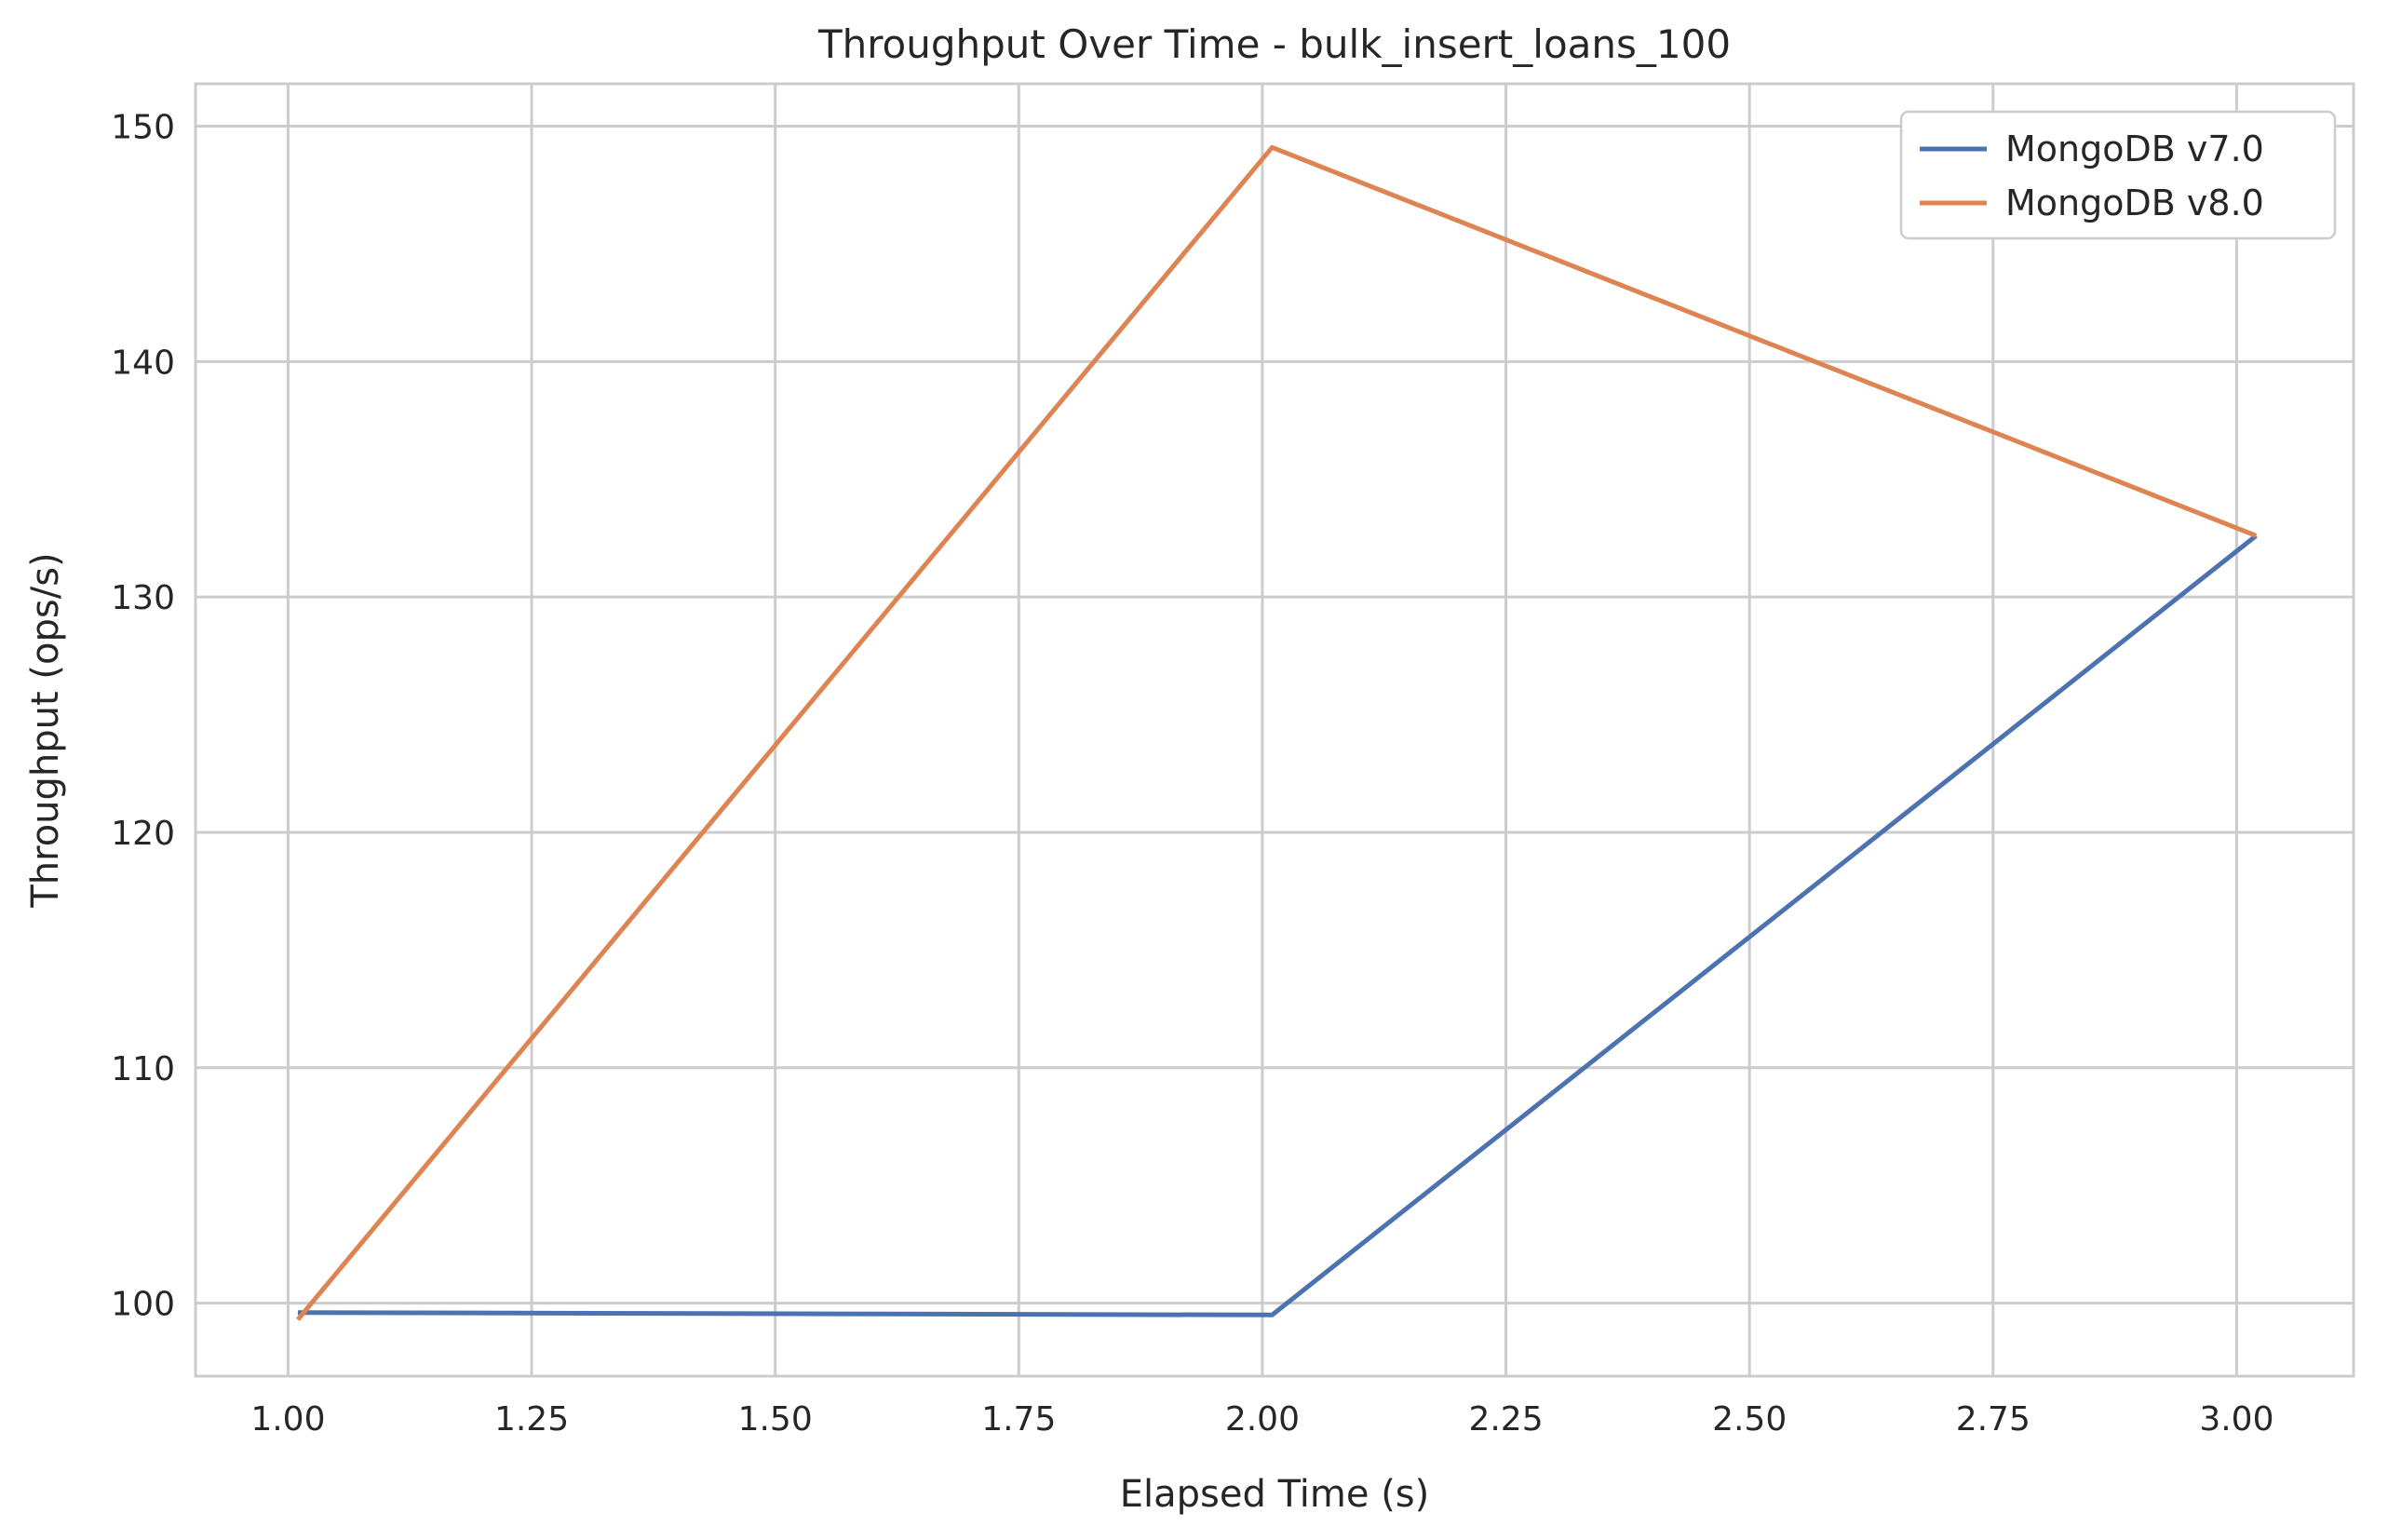  I want to click on x-tick-label: 1.75, so click(1018, 1419).